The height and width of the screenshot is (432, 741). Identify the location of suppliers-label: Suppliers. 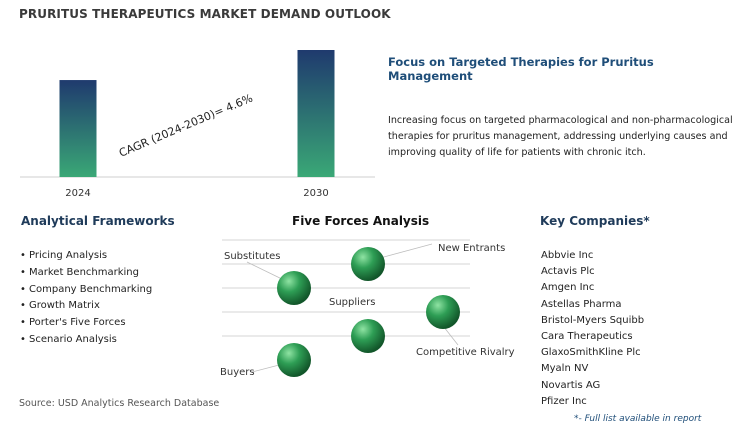
(352, 302).